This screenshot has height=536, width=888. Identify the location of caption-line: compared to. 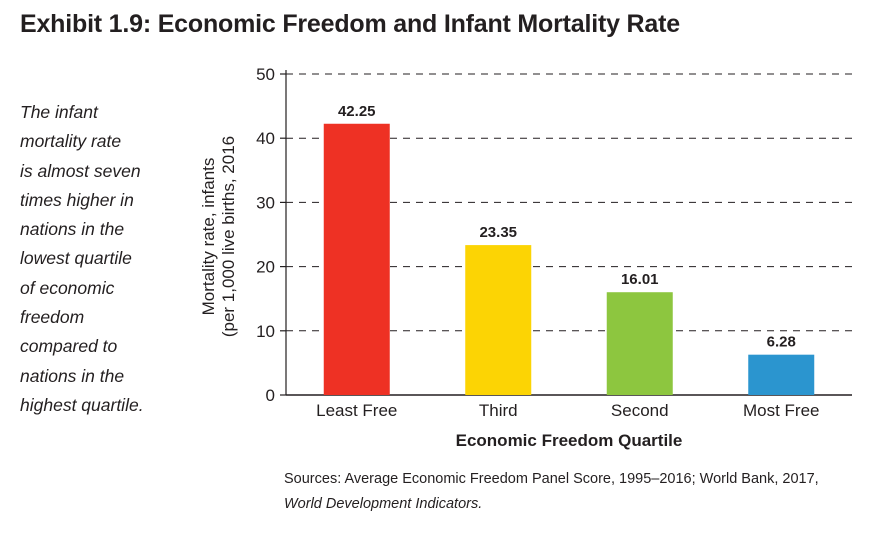
(69, 346).